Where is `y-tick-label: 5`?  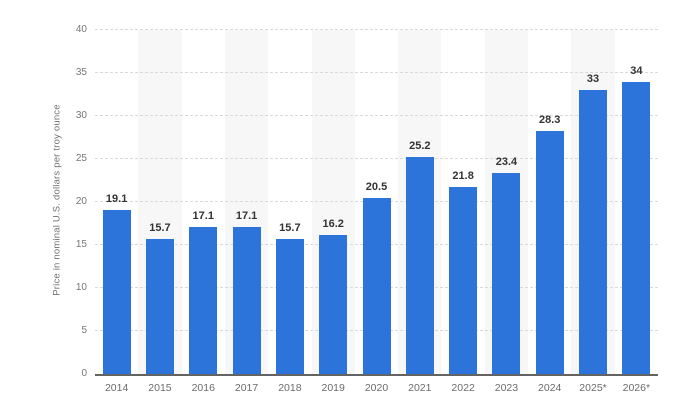
y-tick-label: 5 is located at coordinates (84, 330).